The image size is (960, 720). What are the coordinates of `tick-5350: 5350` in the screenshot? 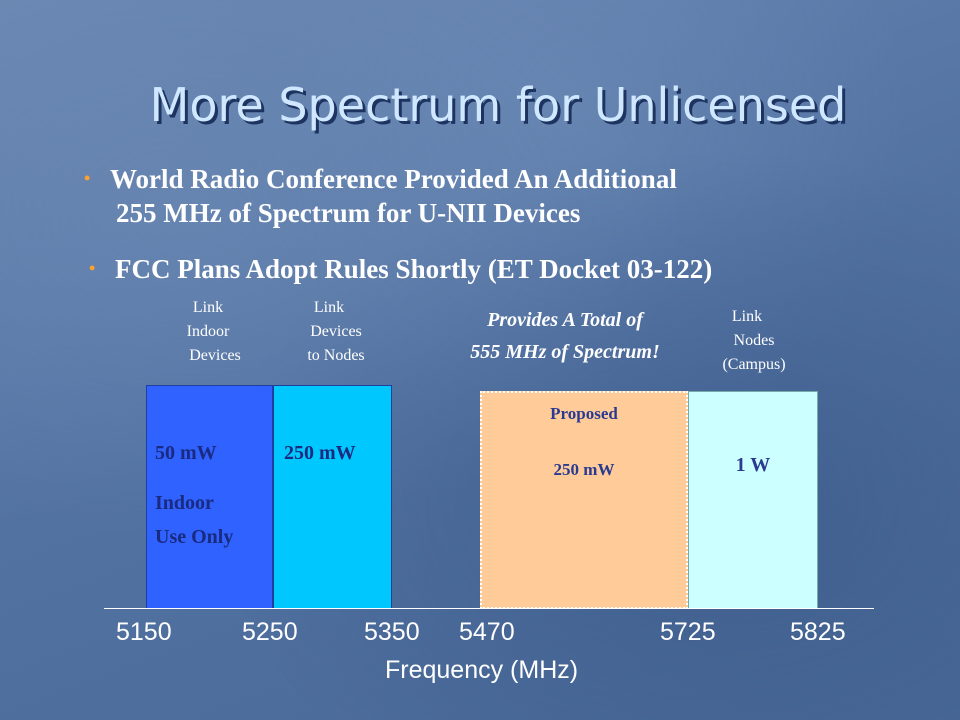 It's located at (392, 632).